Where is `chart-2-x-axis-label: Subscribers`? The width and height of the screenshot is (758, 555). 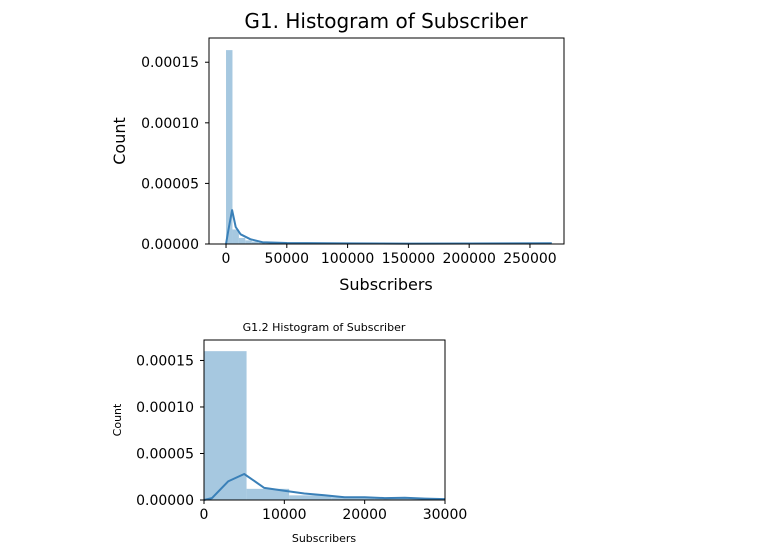
chart-2-x-axis-label: Subscribers is located at coordinates (324, 538).